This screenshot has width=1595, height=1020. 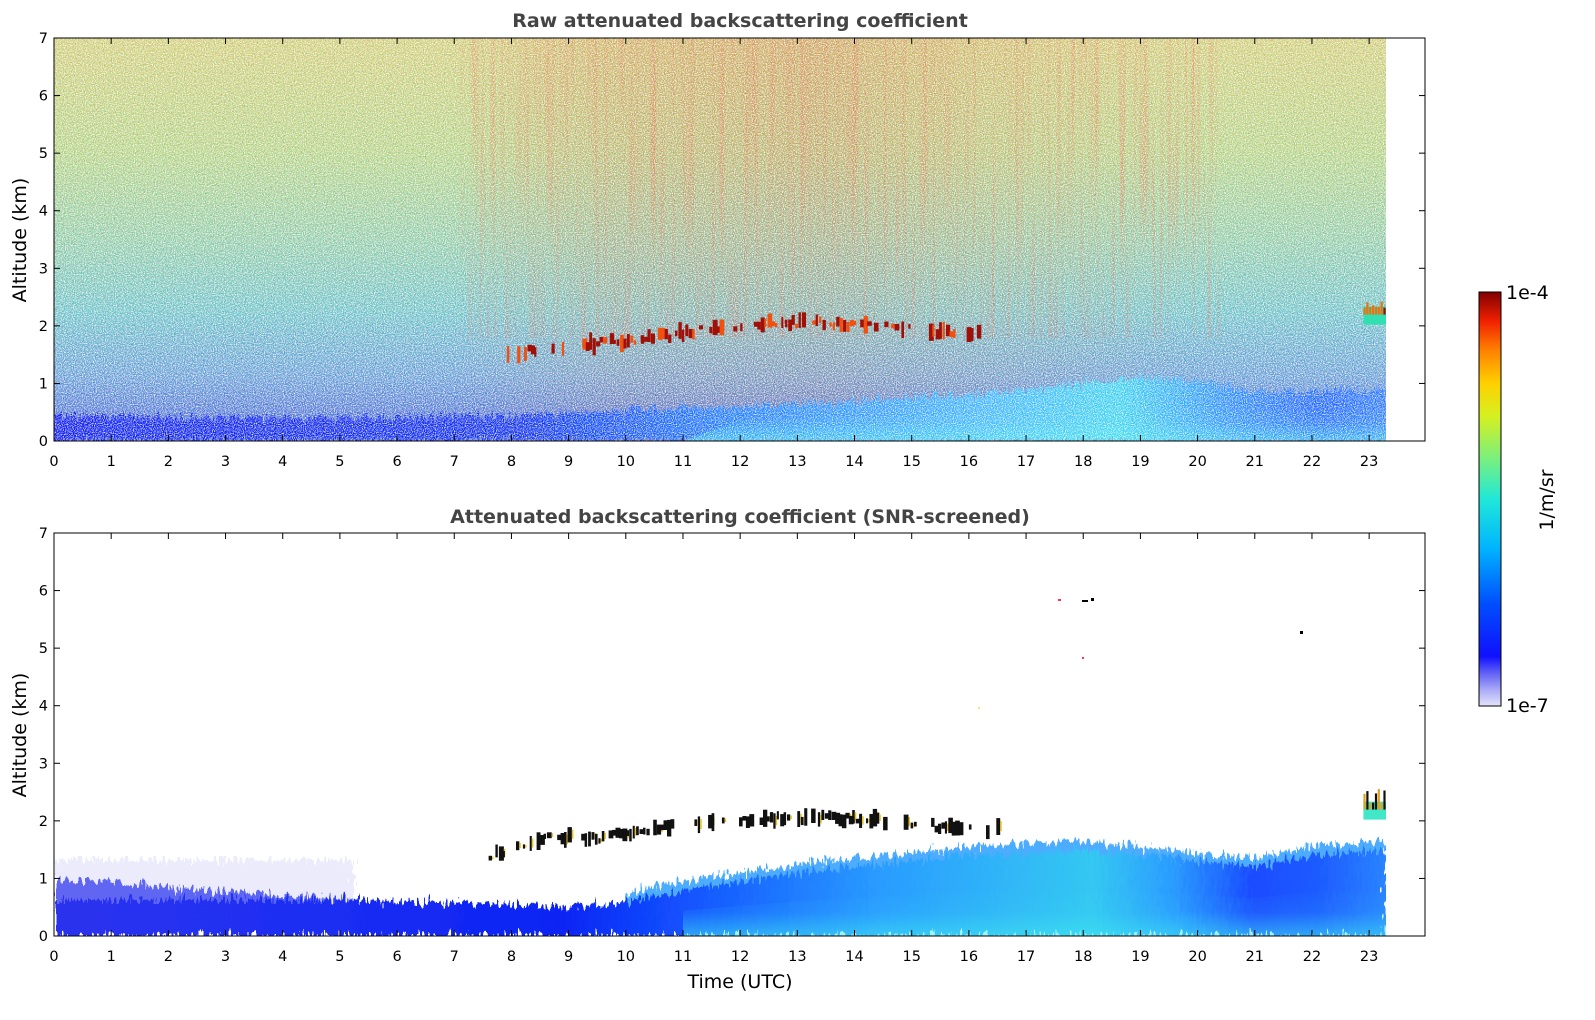 What do you see at coordinates (1369, 957) in the screenshot?
I see `screened-x-tick-label: 23` at bounding box center [1369, 957].